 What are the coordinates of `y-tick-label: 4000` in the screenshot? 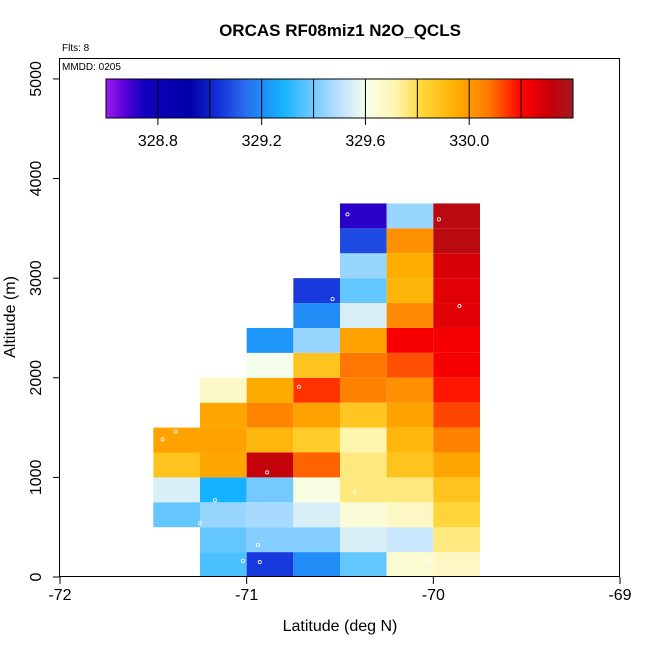 It's located at (36, 179).